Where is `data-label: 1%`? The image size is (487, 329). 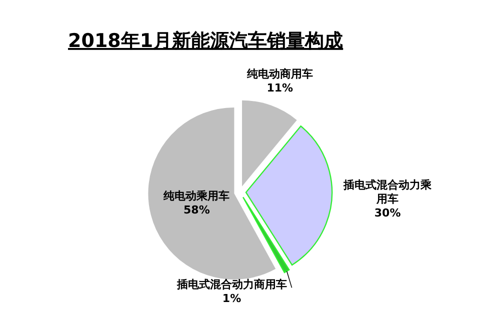 data-label: 1% is located at coordinates (232, 299).